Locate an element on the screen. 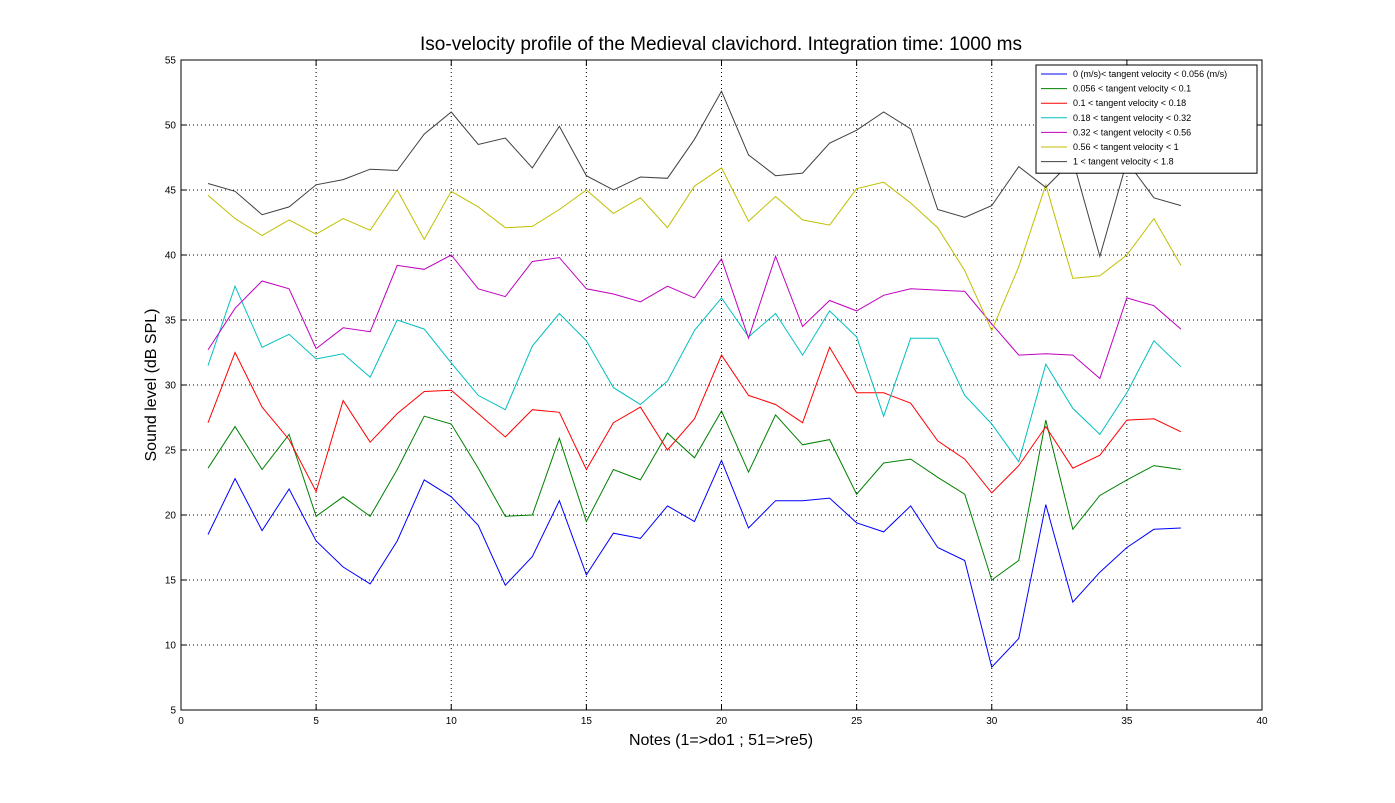 This screenshot has height=803, width=1395. x-tick-label: 20 is located at coordinates (722, 721).